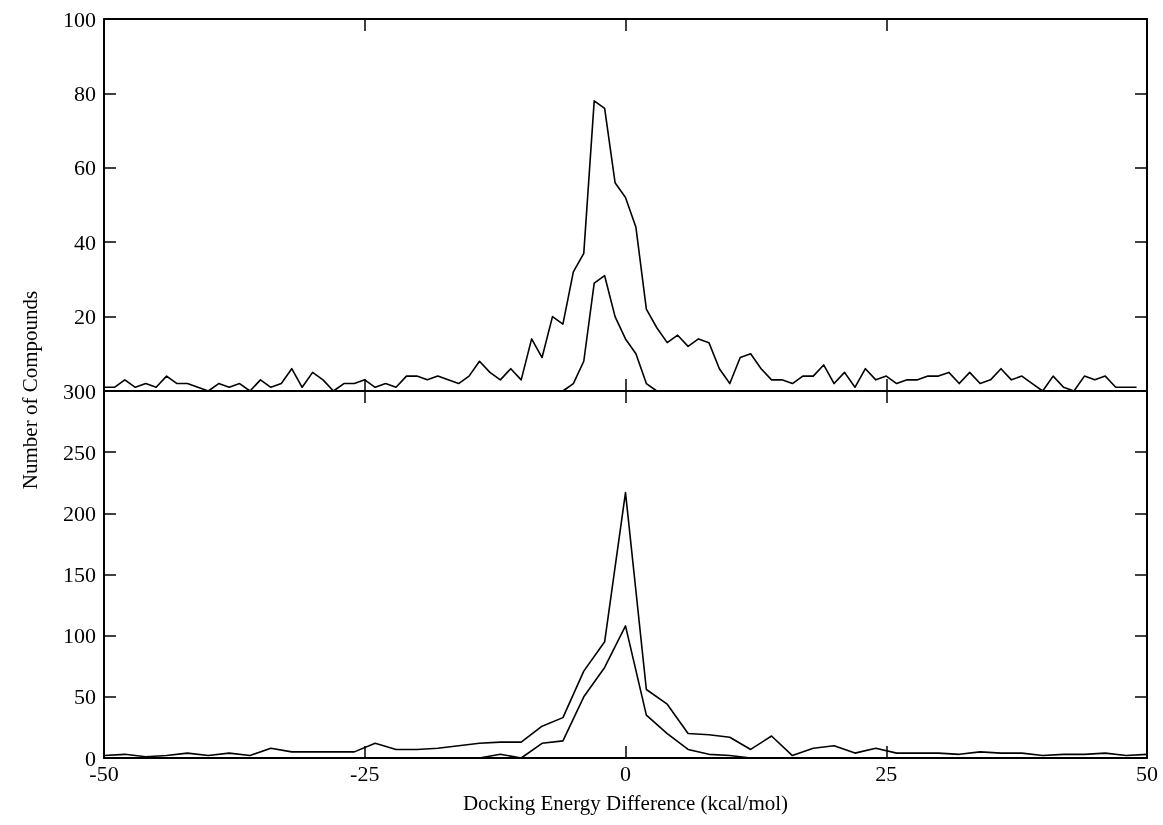  I want to click on x-tick-label: 50, so click(1147, 773).